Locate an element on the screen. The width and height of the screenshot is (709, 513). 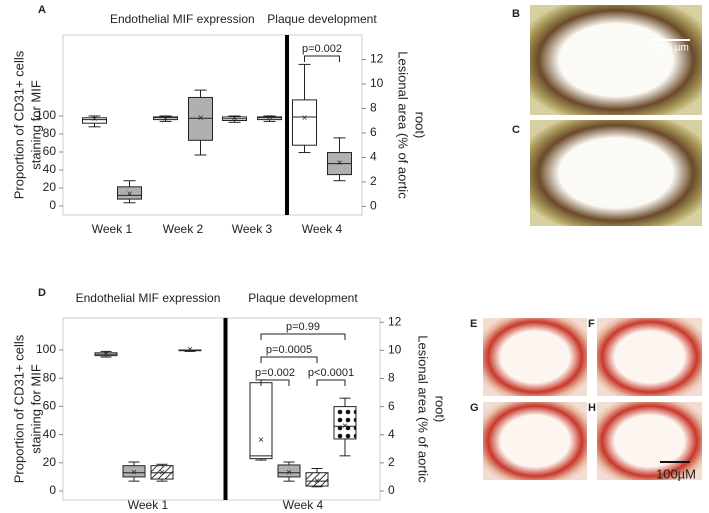
scale-label: 150 µm is located at coordinates (672, 48).